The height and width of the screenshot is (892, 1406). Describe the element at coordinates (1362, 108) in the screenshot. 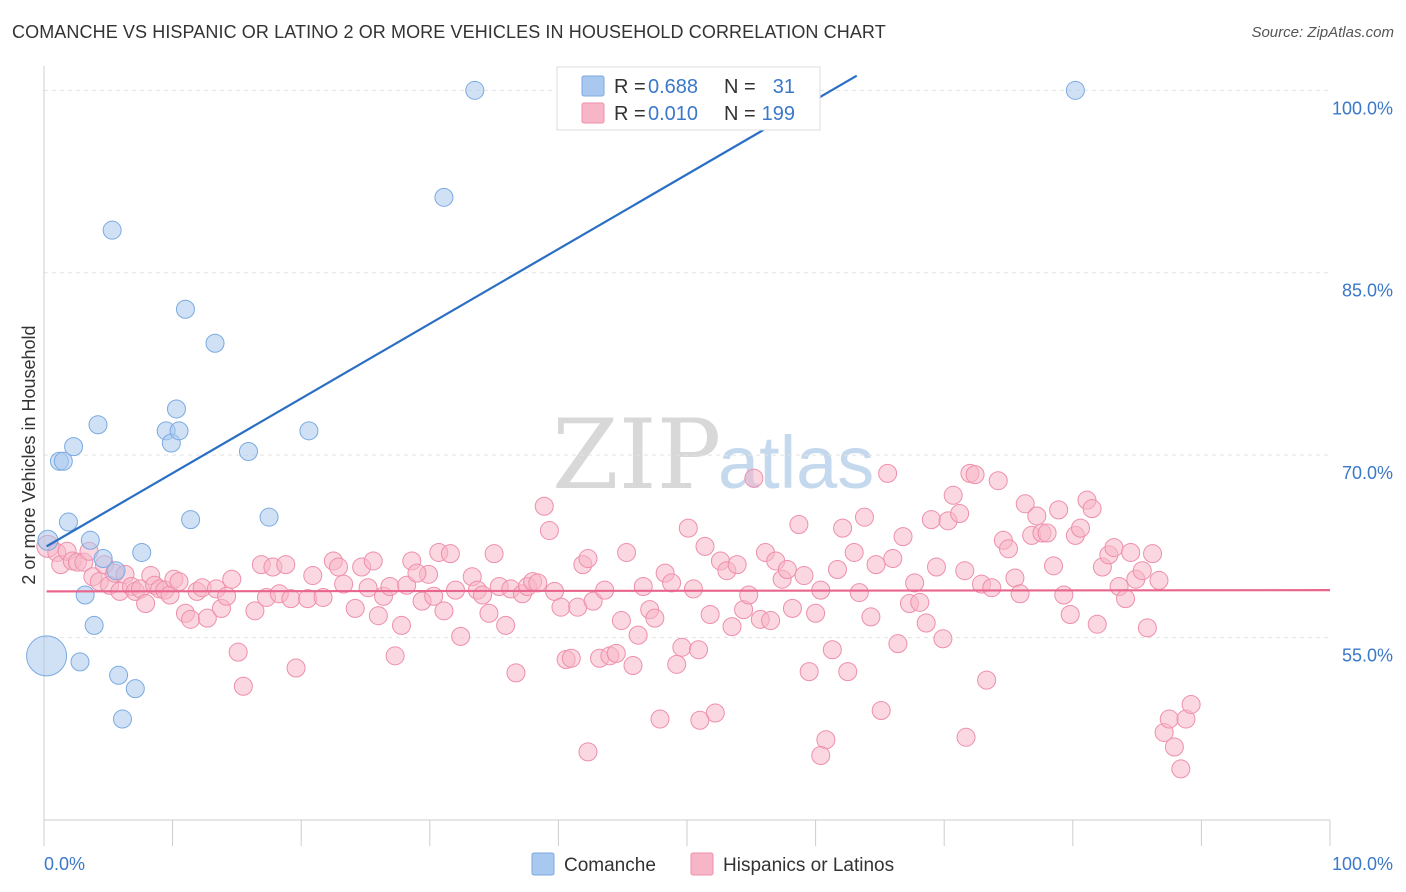

I see `y-tick-label: 100.0%` at that location.